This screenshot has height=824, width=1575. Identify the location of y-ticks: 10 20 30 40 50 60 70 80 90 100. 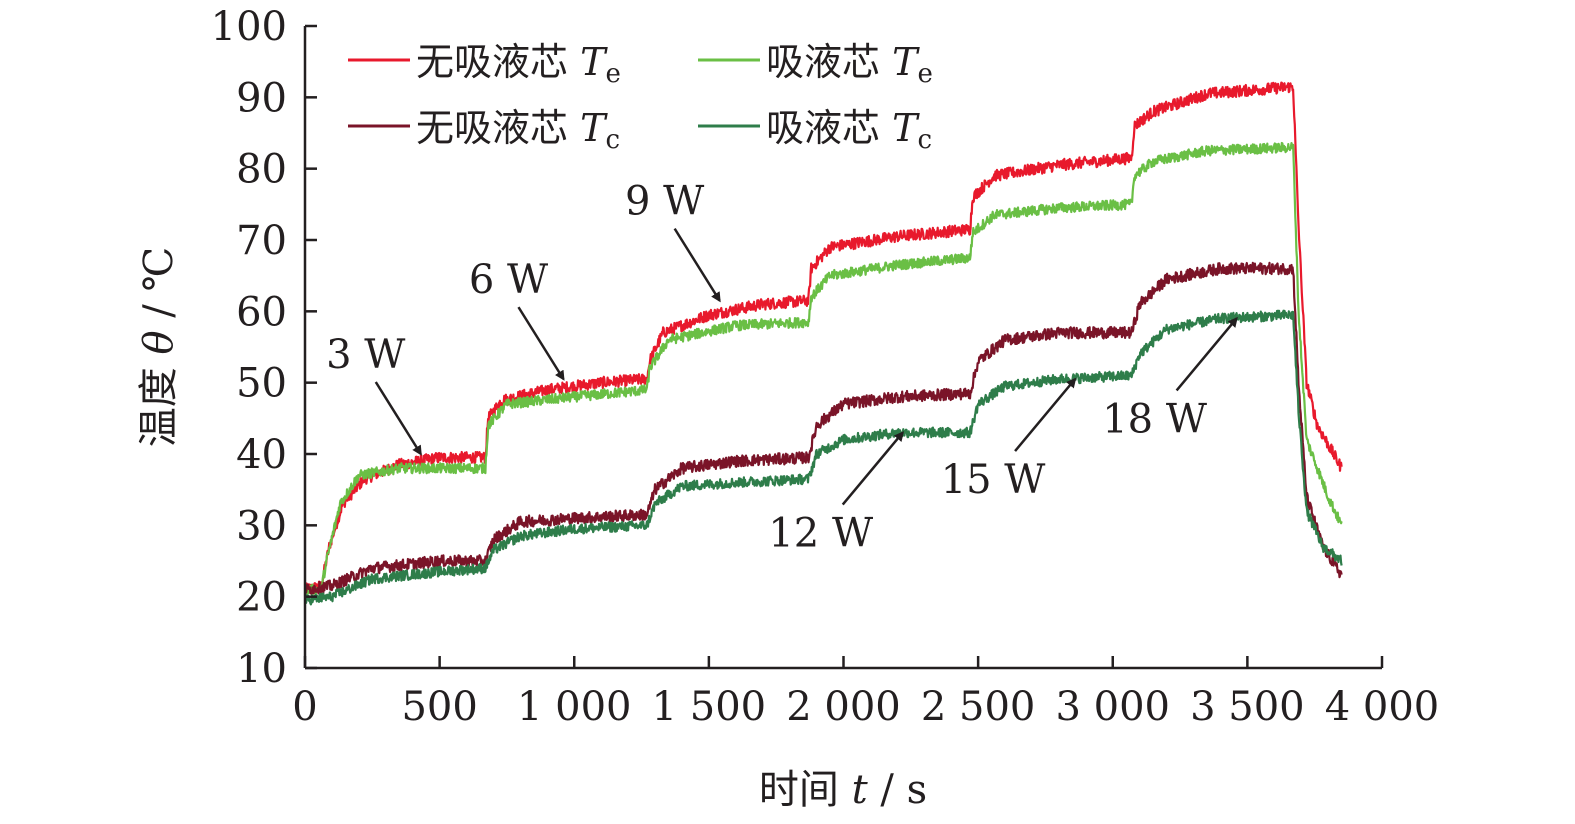
(264, 348).